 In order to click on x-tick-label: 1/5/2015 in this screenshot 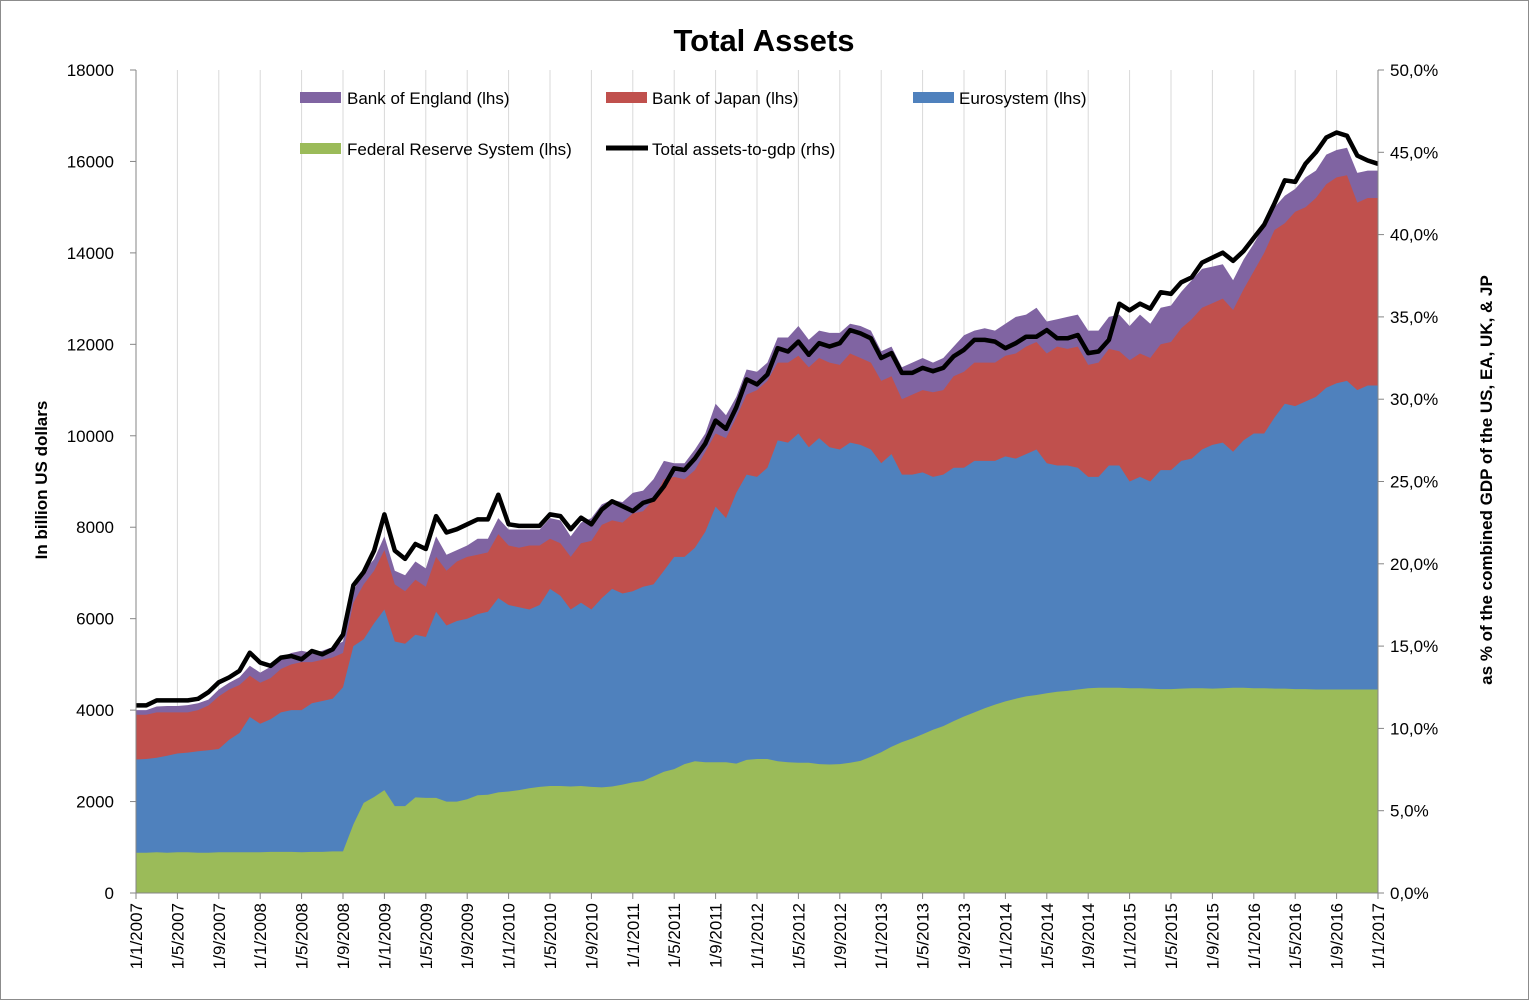, I will do `click(1171, 936)`.